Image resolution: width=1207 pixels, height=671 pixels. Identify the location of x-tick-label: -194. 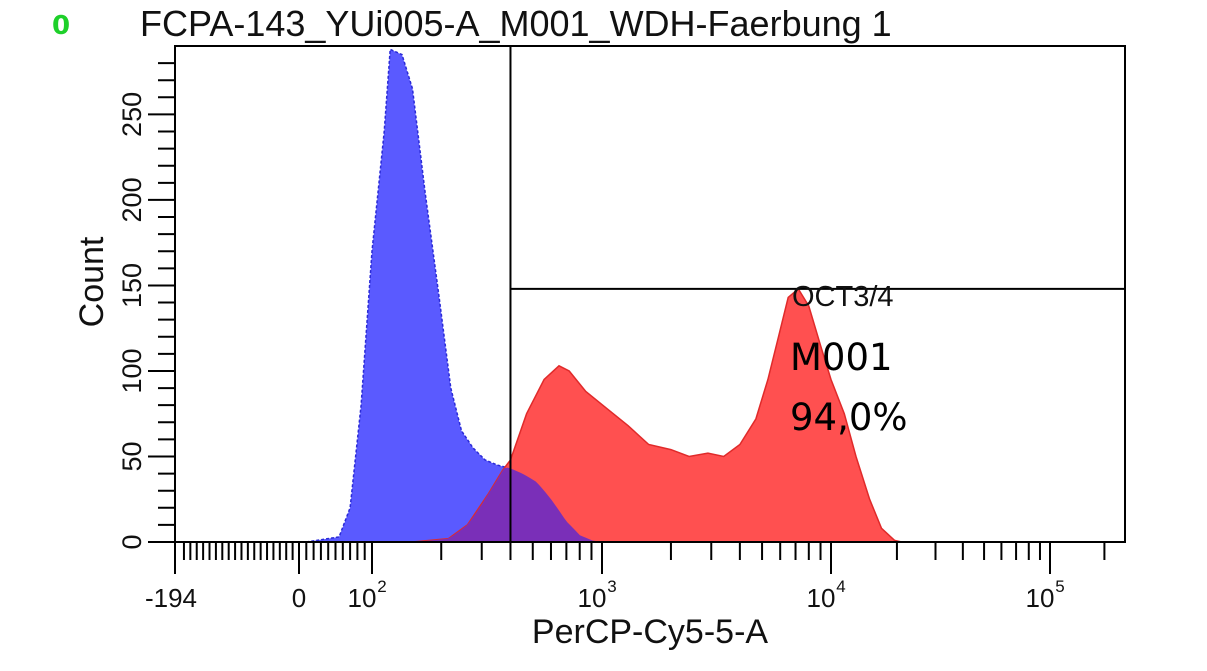
(171, 598).